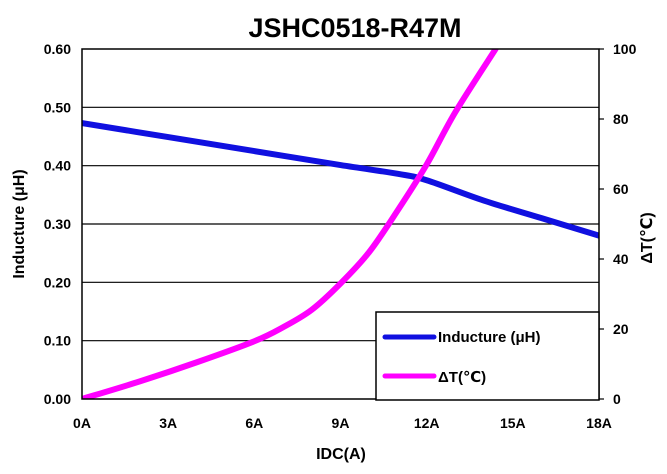 The height and width of the screenshot is (474, 667). I want to click on x-axis-label: IDC(A), so click(341, 454).